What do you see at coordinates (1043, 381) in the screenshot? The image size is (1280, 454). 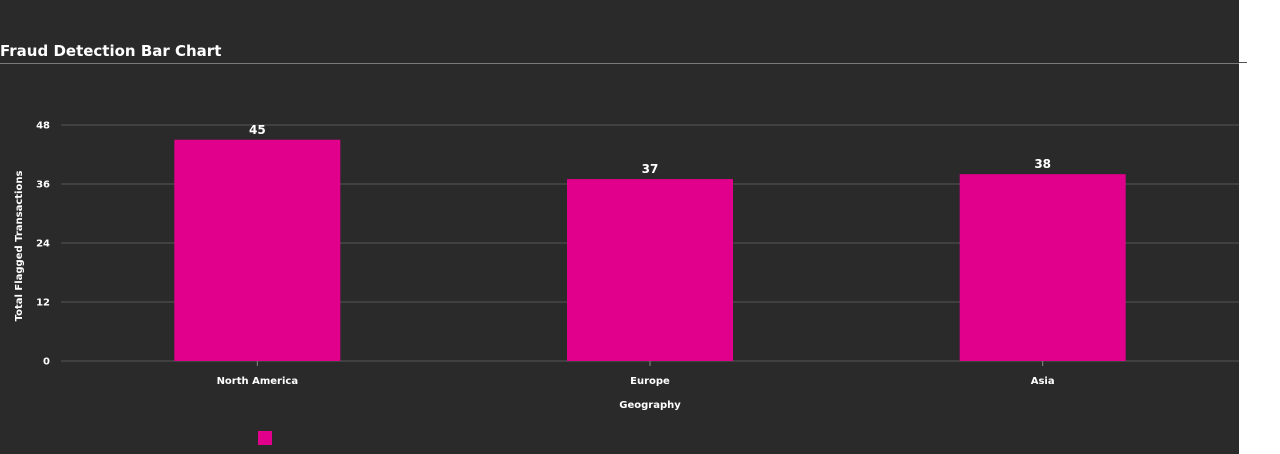 I see `x-tick-label: Asia` at bounding box center [1043, 381].